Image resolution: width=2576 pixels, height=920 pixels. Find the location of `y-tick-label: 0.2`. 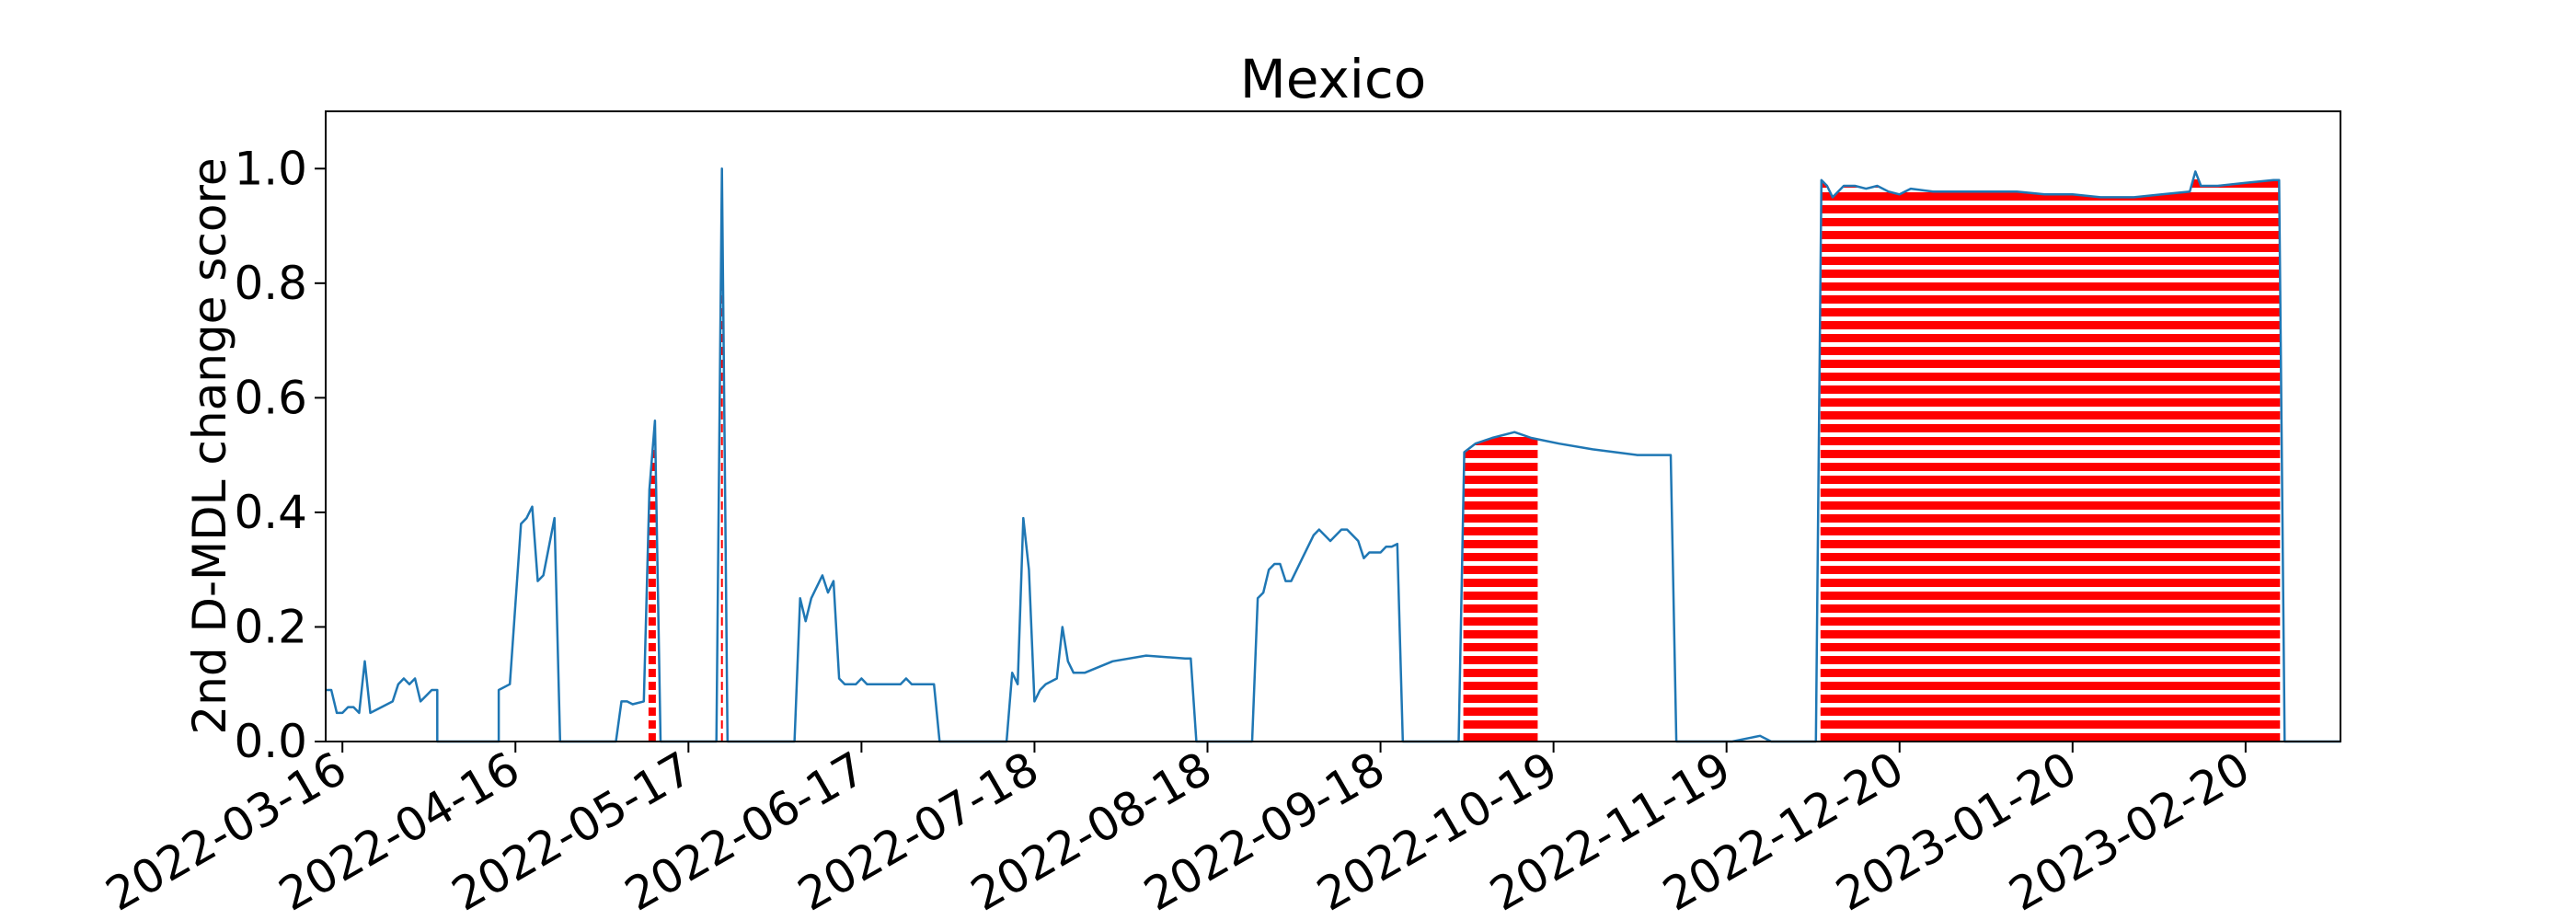

y-tick-label: 0.2 is located at coordinates (270, 626).